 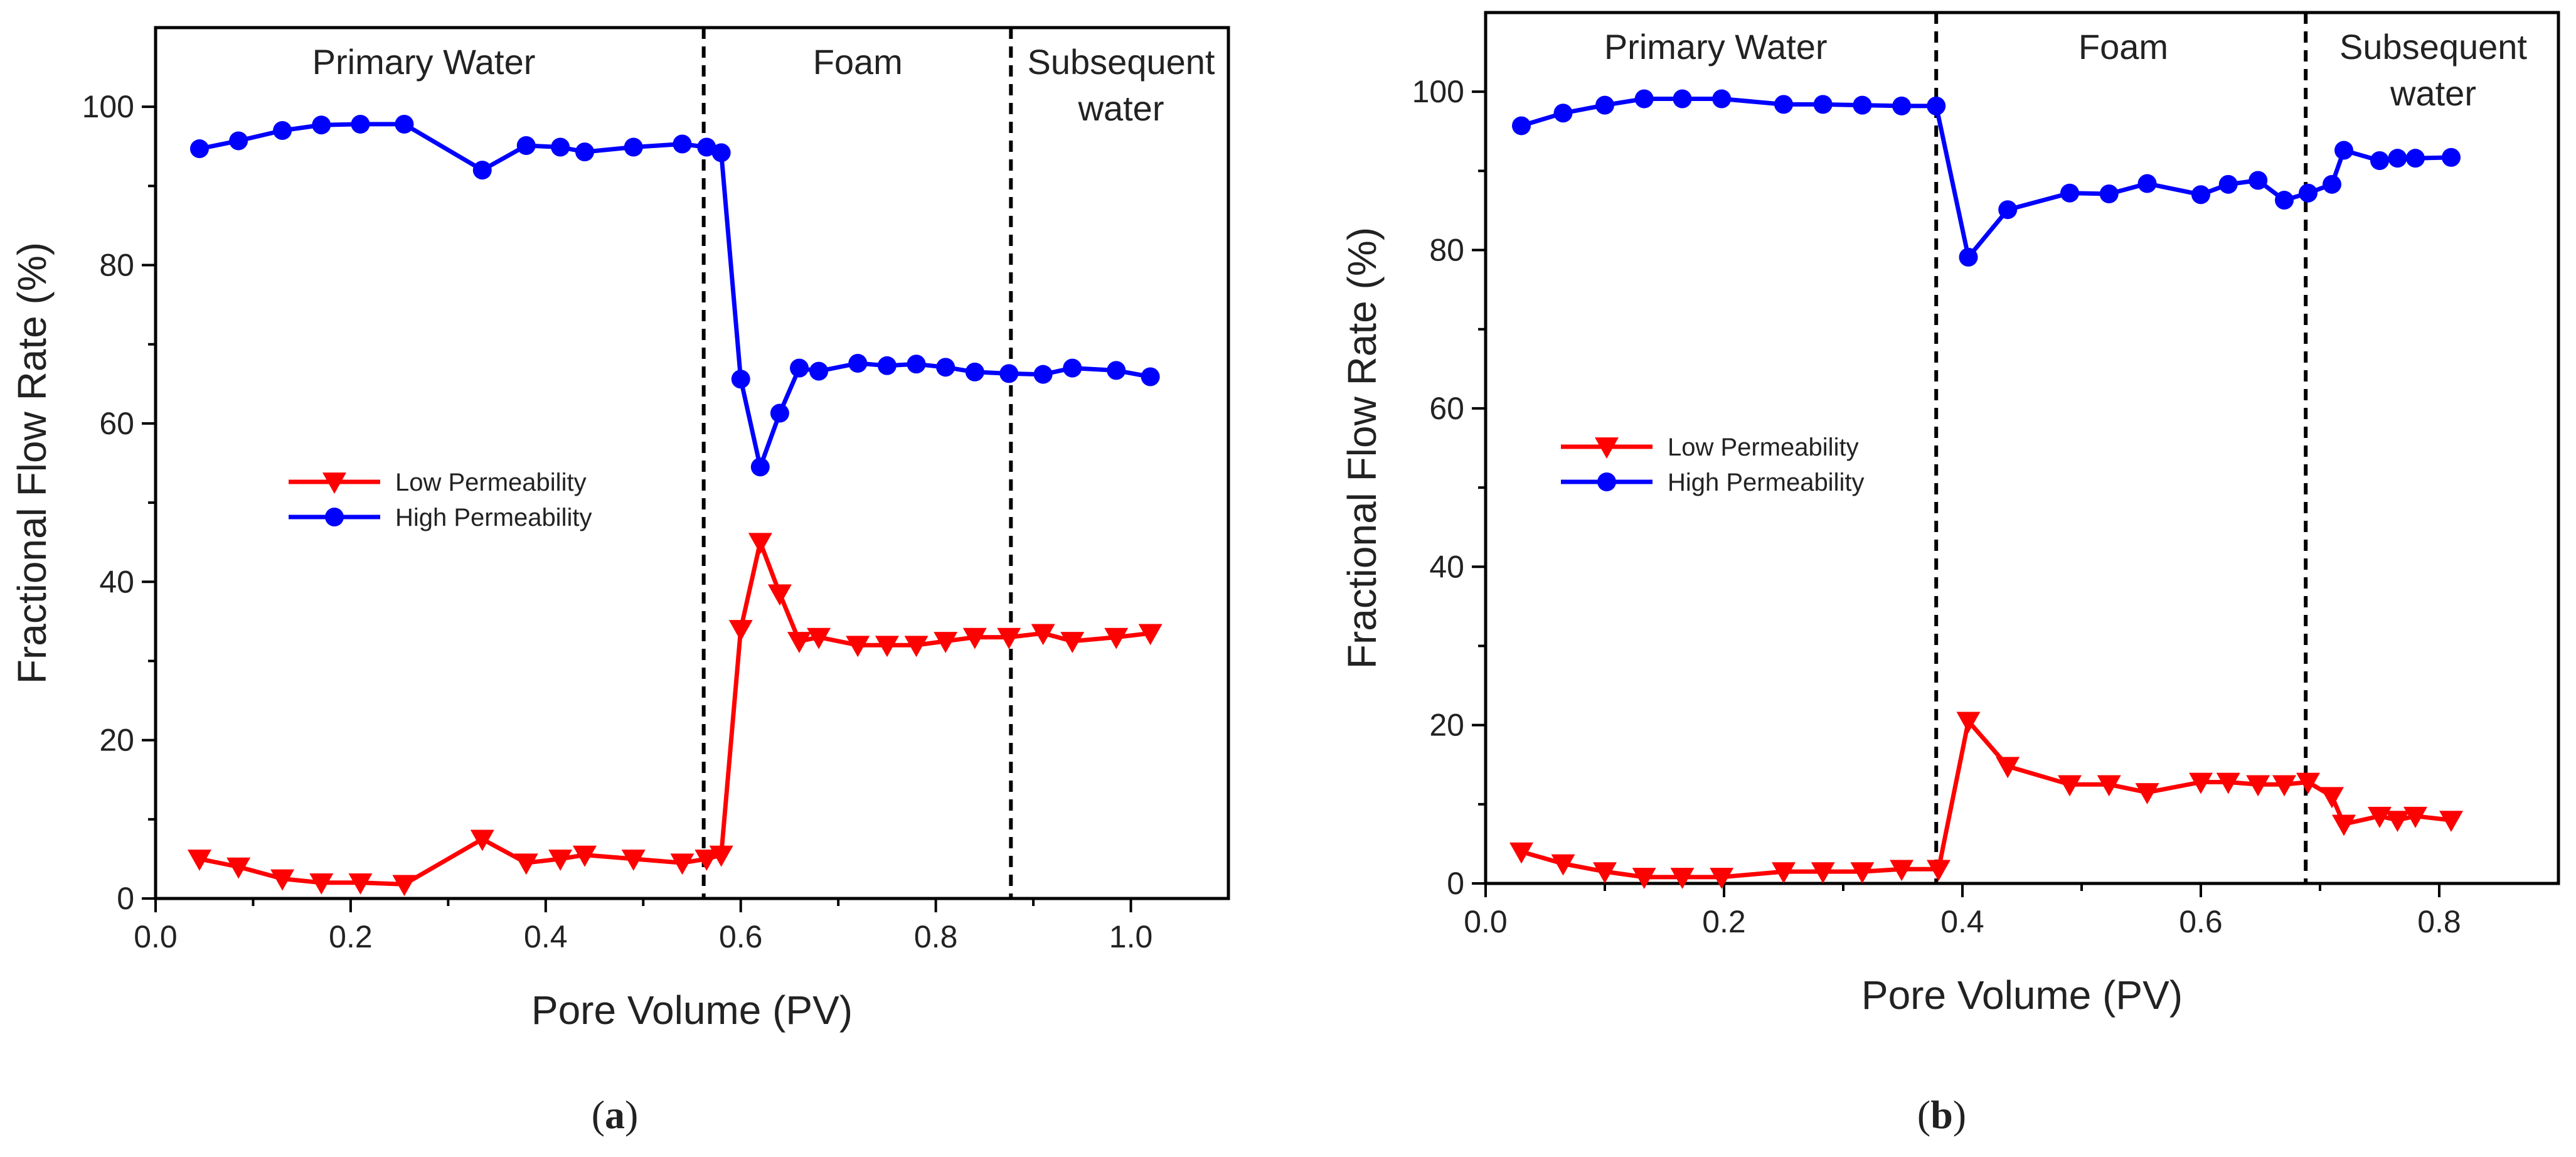 I want to click on y-axis-title: Fractional Flow Rate (%), so click(x=1362, y=448).